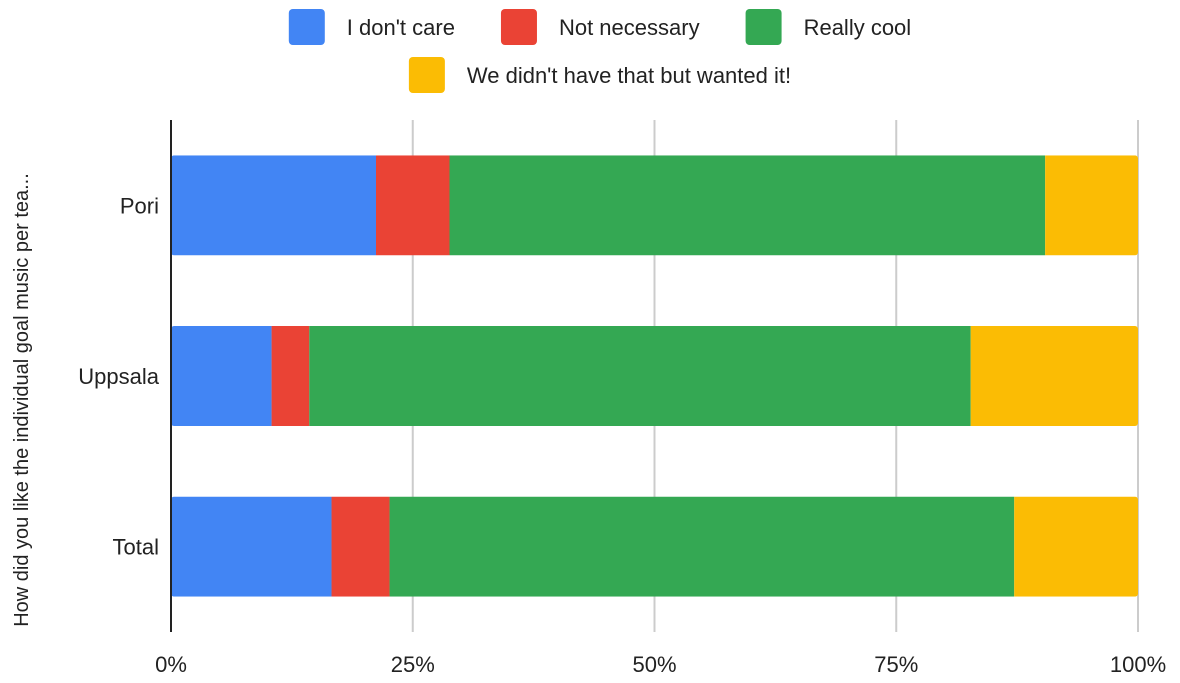  I want to click on bar-total-we-didn-t-have-that-but-wanted-it, so click(1076, 546).